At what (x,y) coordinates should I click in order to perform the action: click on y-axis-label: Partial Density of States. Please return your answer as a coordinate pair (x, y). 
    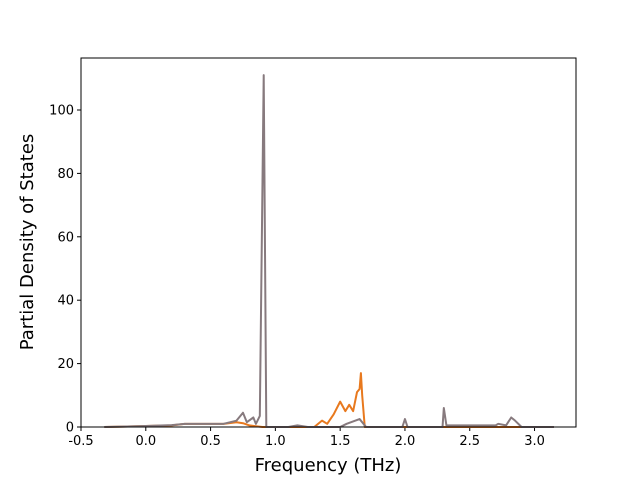
    Looking at the image, I should click on (27, 242).